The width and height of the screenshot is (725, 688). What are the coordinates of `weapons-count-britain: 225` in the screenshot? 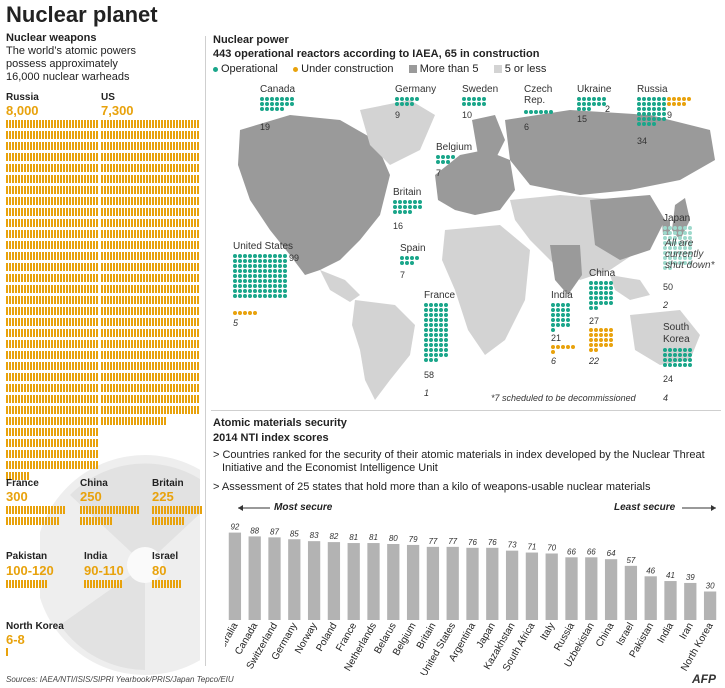 It's located at (163, 496).